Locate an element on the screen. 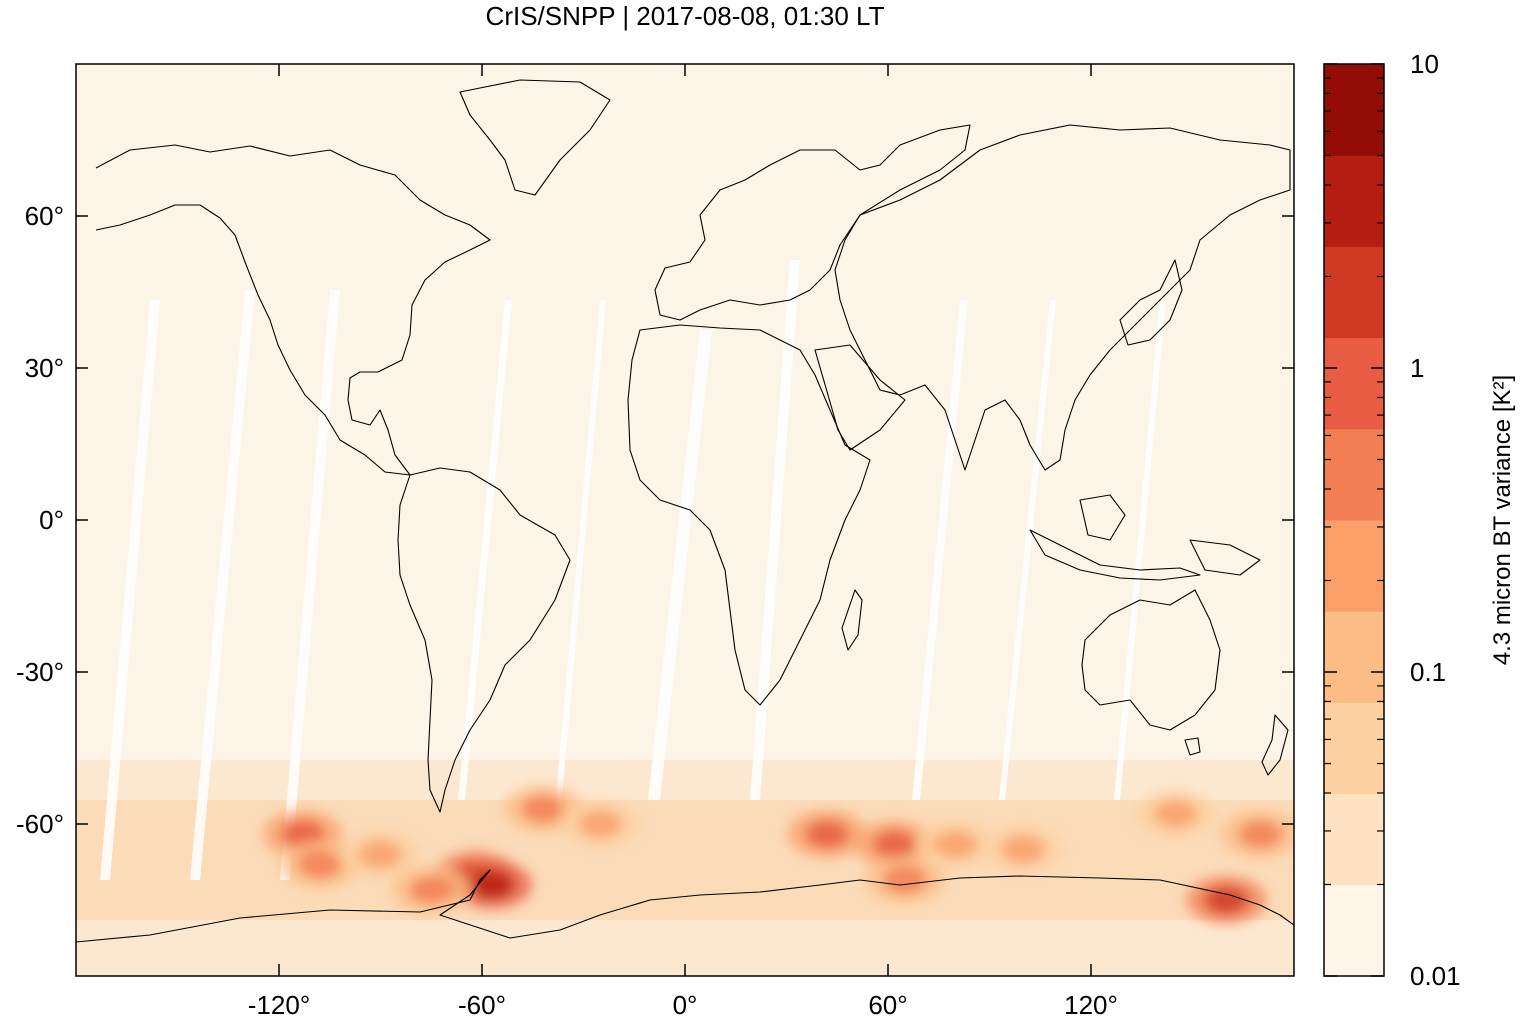 This screenshot has height=1020, width=1522. lon-tick-label: 60° is located at coordinates (887, 1005).